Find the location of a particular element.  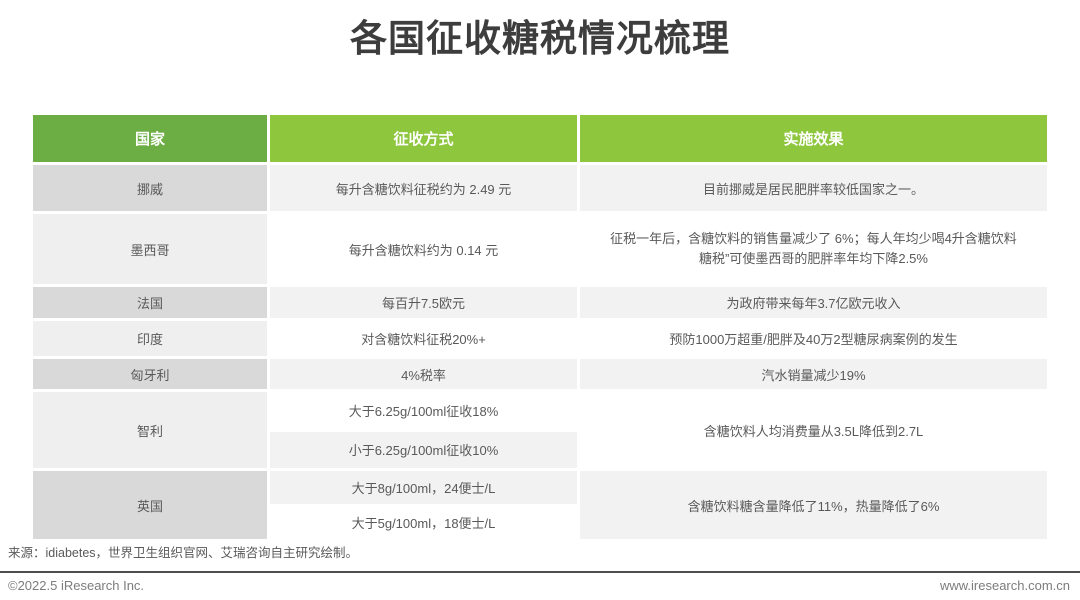

method-subcell: 大于5g/100ml，18便士/L is located at coordinates (423, 522).